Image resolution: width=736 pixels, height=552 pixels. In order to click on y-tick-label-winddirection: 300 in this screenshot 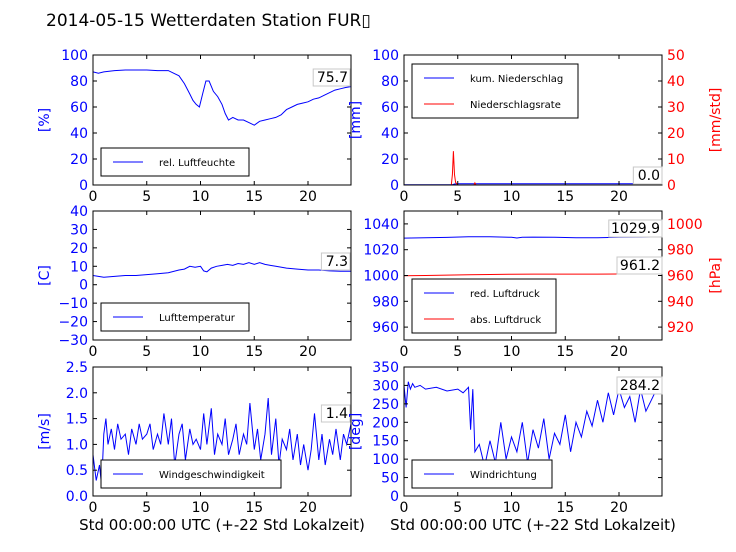, I will do `click(385, 386)`.